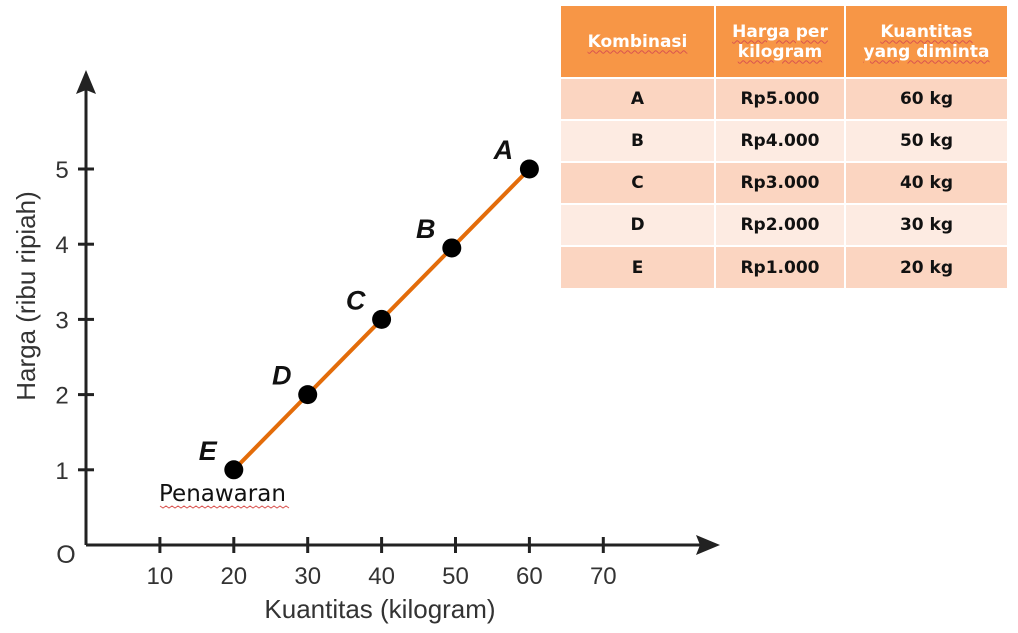 The width and height of the screenshot is (1018, 633). What do you see at coordinates (926, 31) in the screenshot?
I see `header-kuantitas-line1: Kuantitas` at bounding box center [926, 31].